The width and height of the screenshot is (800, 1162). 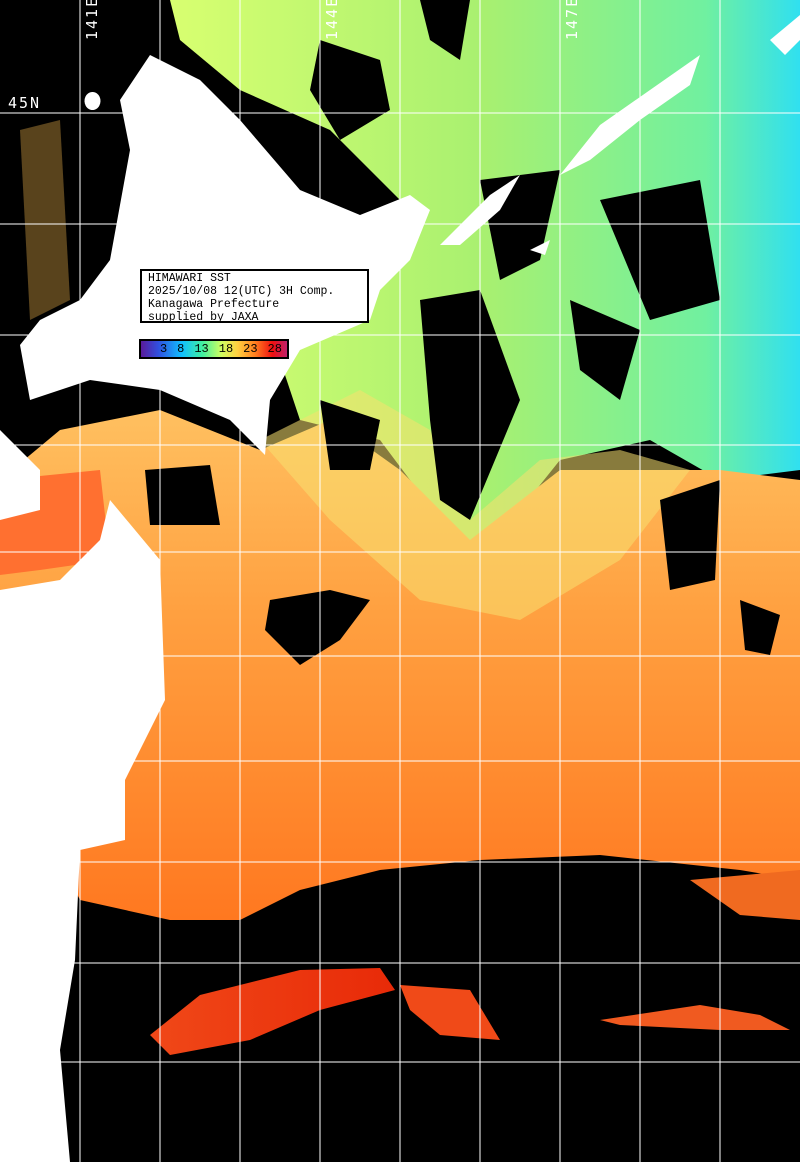 I want to click on nw-warm-patch, so click(x=45, y=220).